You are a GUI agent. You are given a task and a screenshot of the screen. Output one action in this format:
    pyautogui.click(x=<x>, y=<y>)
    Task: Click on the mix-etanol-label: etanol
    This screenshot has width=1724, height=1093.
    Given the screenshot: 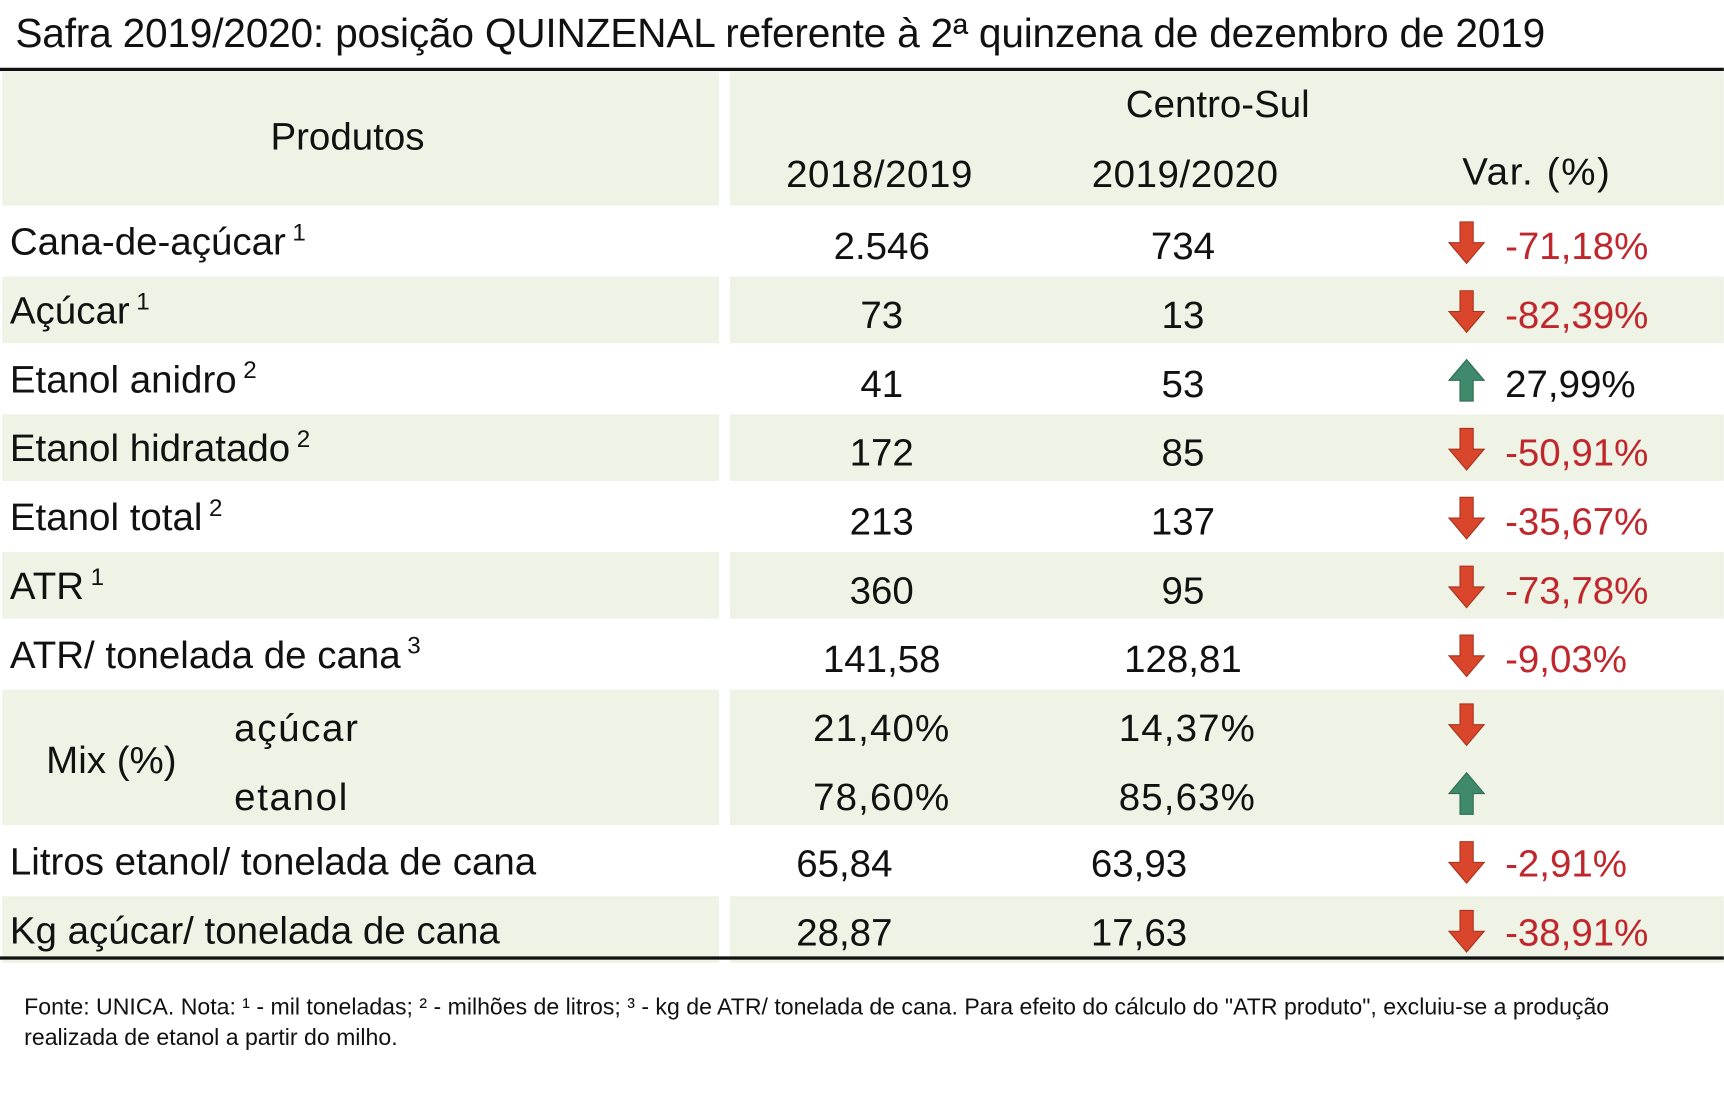 What is the action you would take?
    pyautogui.click(x=291, y=797)
    